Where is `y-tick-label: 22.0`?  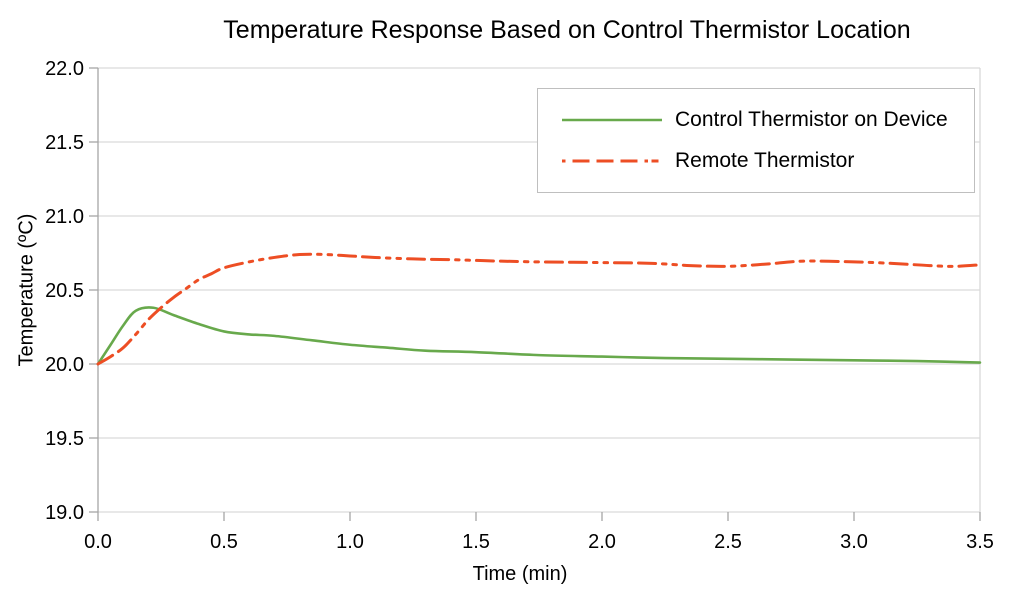 y-tick-label: 22.0 is located at coordinates (64, 69).